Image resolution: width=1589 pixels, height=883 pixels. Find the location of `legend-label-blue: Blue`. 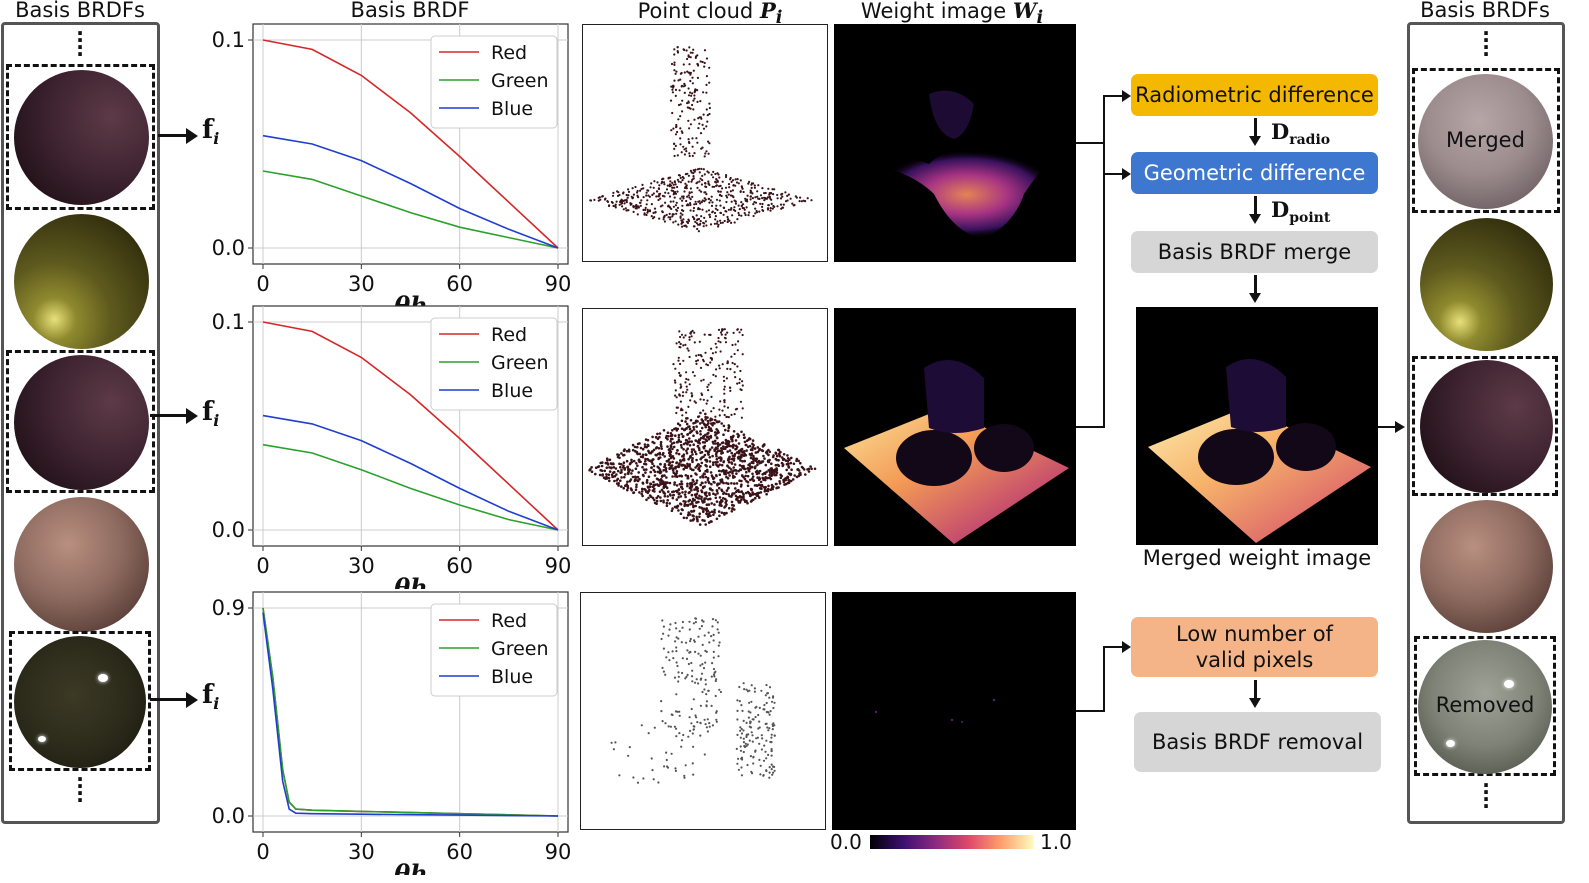

legend-label-blue: Blue is located at coordinates (512, 677).